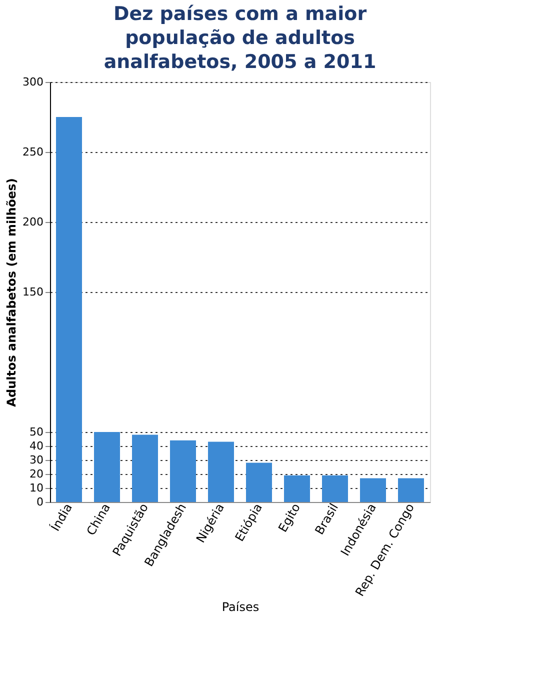 This screenshot has width=552, height=682. What do you see at coordinates (37, 446) in the screenshot?
I see `y-tick-label: 40` at bounding box center [37, 446].